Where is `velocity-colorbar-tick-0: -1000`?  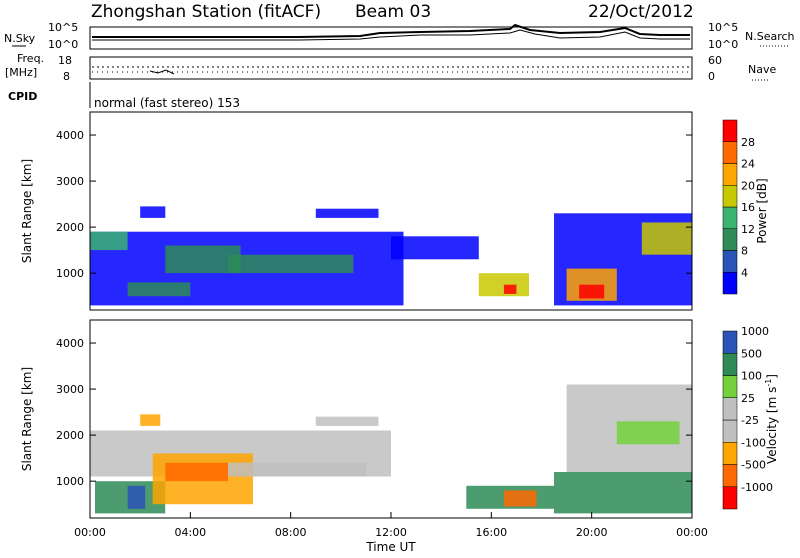
velocity-colorbar-tick-0: -1000 is located at coordinates (757, 487).